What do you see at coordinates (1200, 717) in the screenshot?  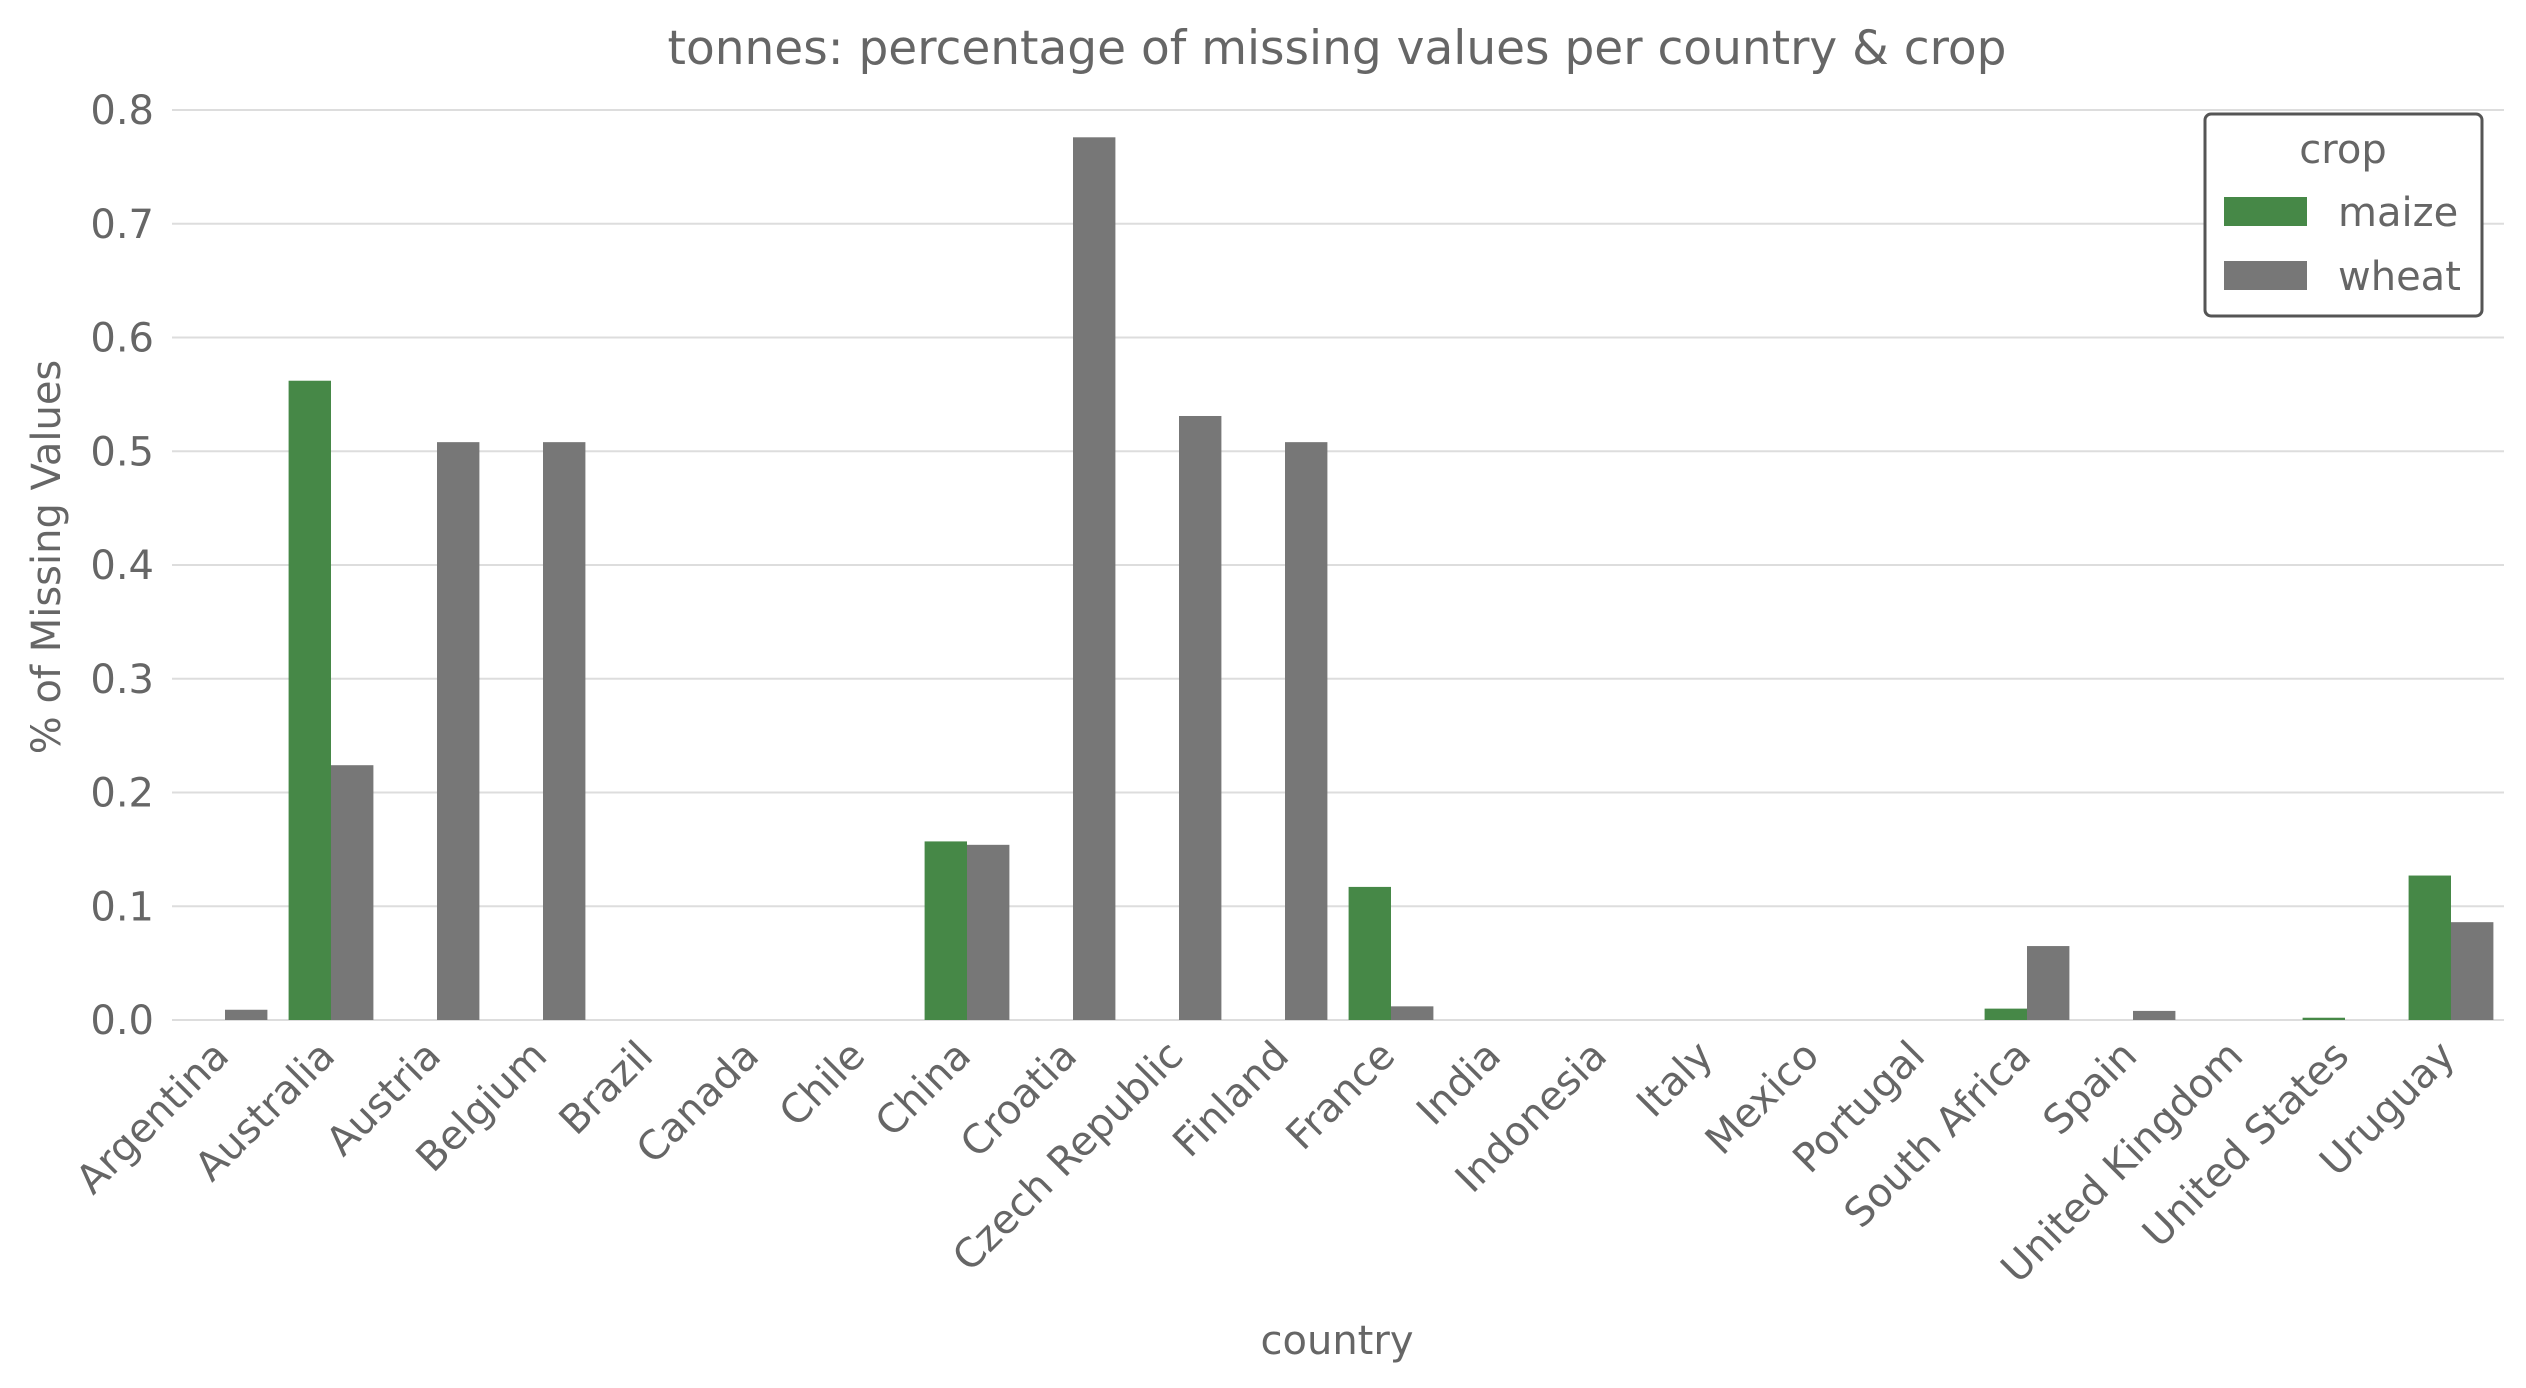 I see `bar-wheat-czech-republic` at bounding box center [1200, 717].